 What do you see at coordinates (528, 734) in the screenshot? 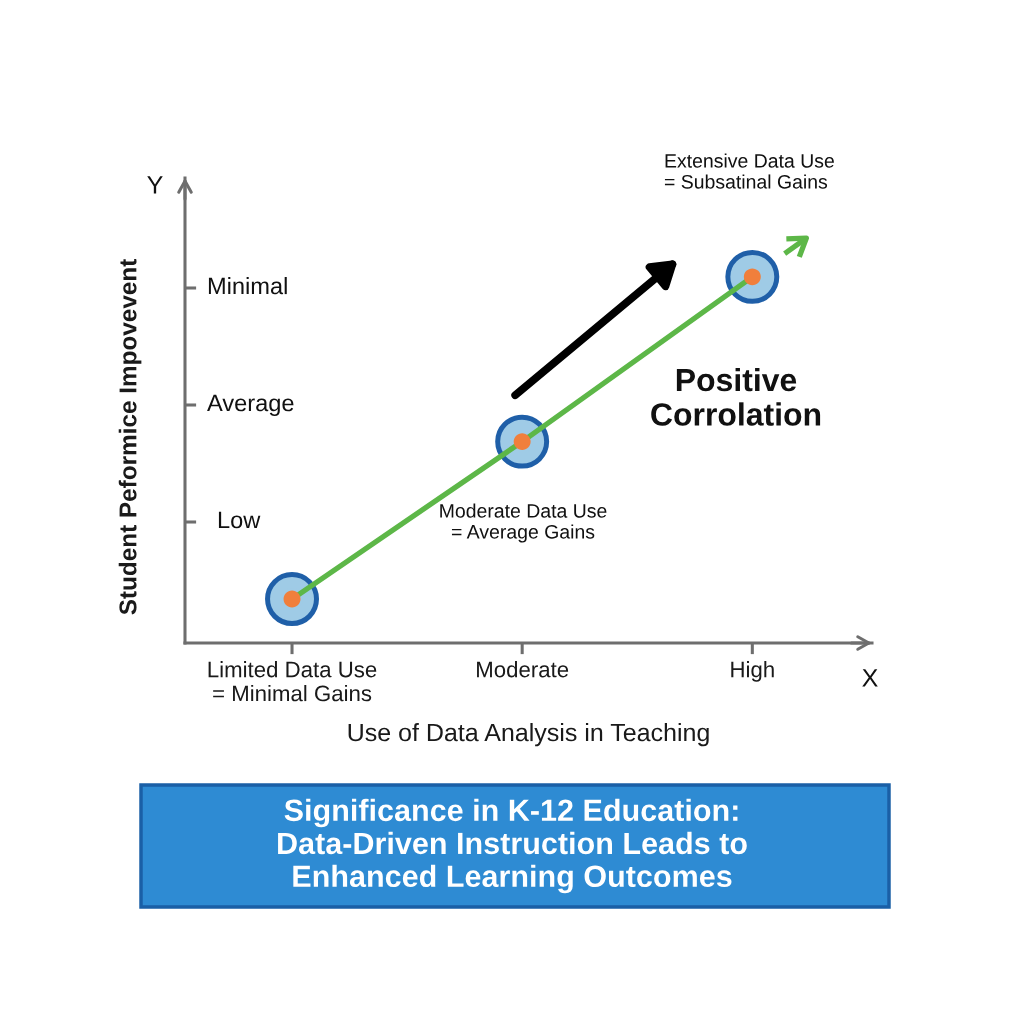
I see `x-axis-title: Use of Data Analysis in Teaching` at bounding box center [528, 734].